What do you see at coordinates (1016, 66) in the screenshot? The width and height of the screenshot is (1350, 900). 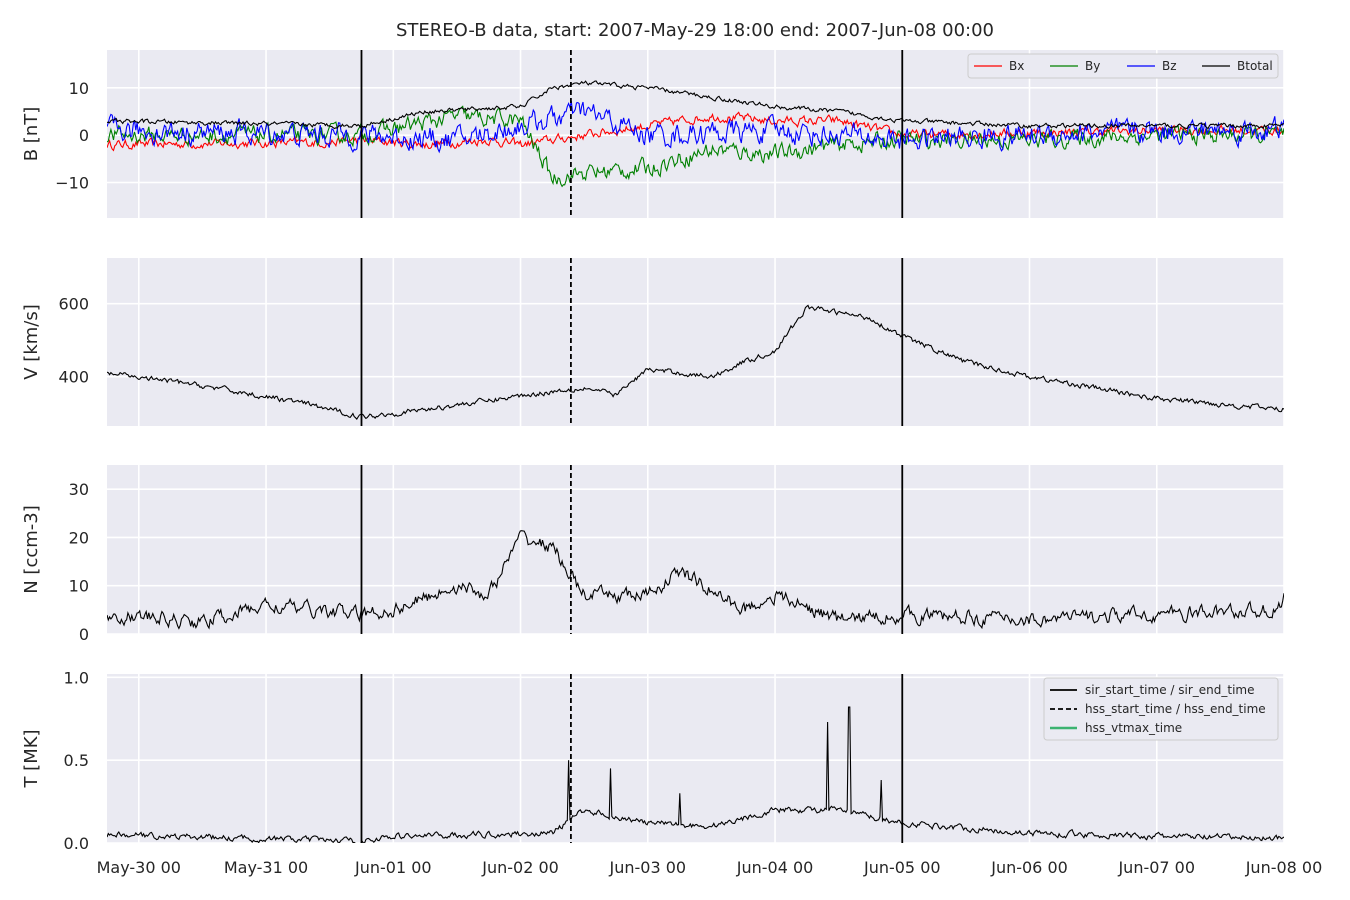 I see `legend-label: Bx` at bounding box center [1016, 66].